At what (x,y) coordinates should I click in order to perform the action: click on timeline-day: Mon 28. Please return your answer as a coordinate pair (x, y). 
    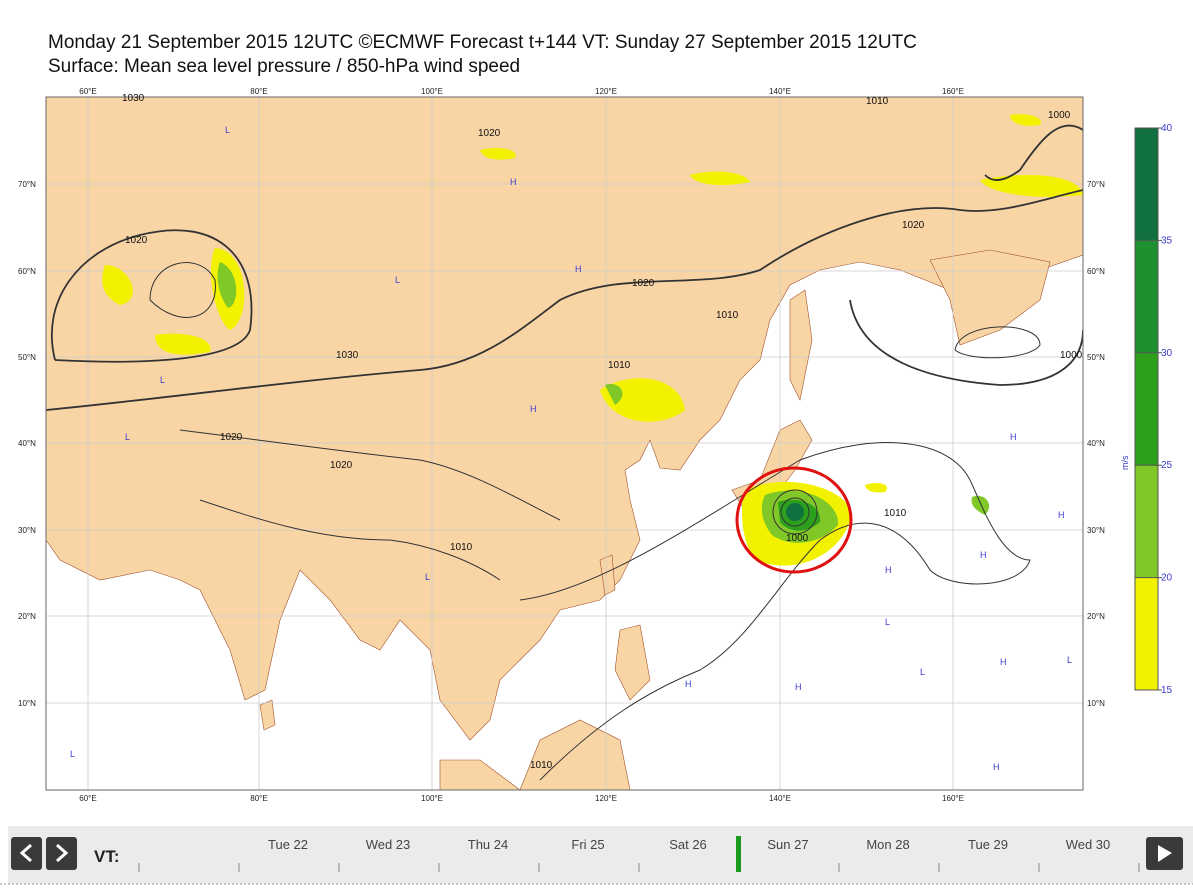
    Looking at the image, I should click on (887, 844).